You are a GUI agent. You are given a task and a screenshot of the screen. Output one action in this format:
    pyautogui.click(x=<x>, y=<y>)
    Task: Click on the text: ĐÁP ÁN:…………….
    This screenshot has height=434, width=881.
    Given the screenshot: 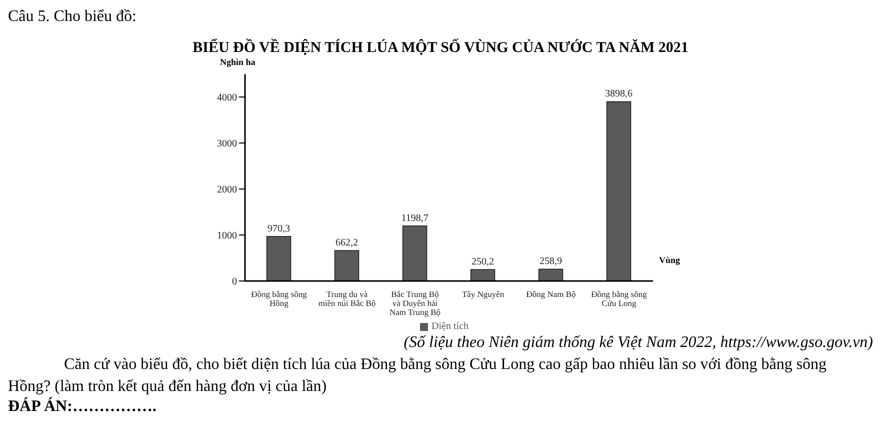 What is the action you would take?
    pyautogui.click(x=83, y=407)
    